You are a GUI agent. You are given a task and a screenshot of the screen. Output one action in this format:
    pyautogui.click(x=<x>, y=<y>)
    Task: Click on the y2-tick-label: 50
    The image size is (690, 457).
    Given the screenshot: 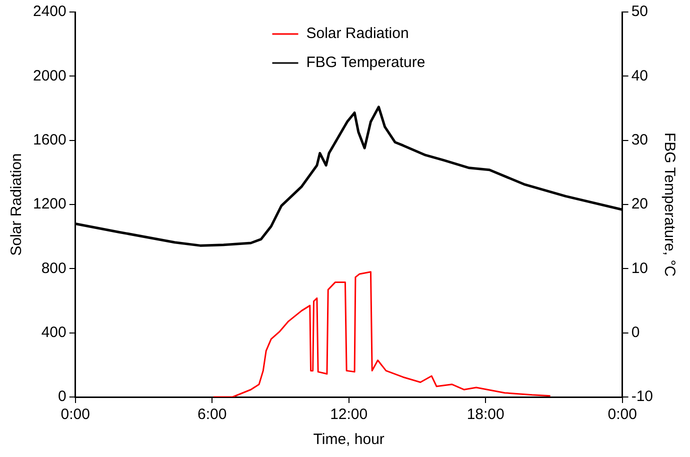 What is the action you would take?
    pyautogui.click(x=639, y=11)
    